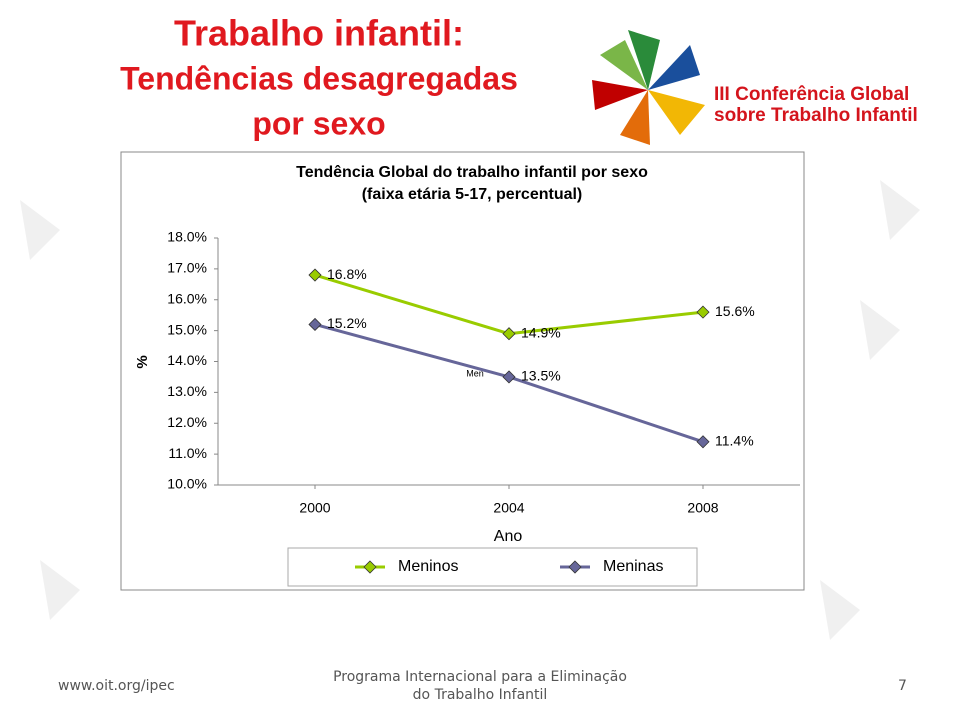  Describe the element at coordinates (475, 373) in the screenshot. I see `annotation: Men` at that location.